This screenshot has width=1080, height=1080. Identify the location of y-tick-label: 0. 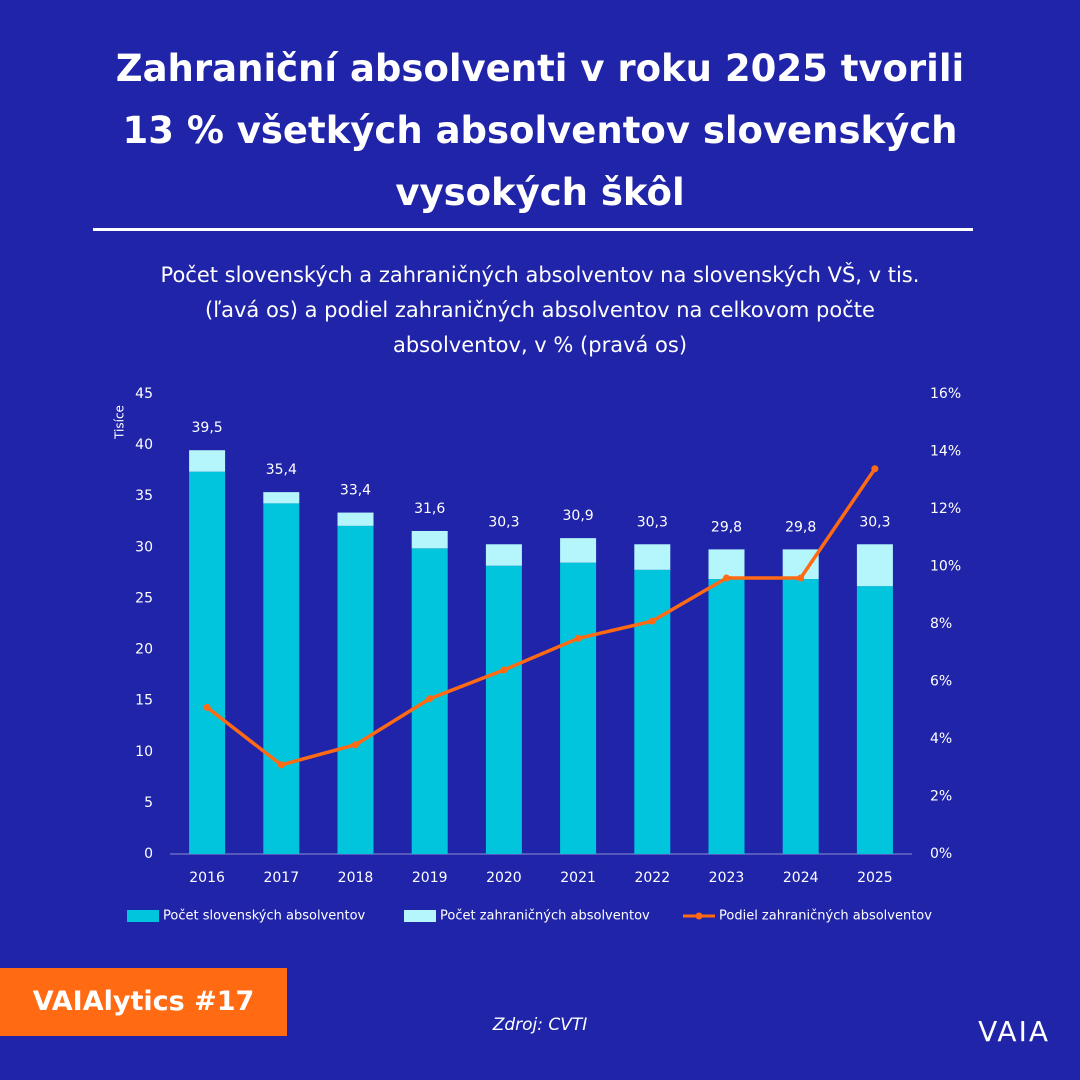
(148, 854).